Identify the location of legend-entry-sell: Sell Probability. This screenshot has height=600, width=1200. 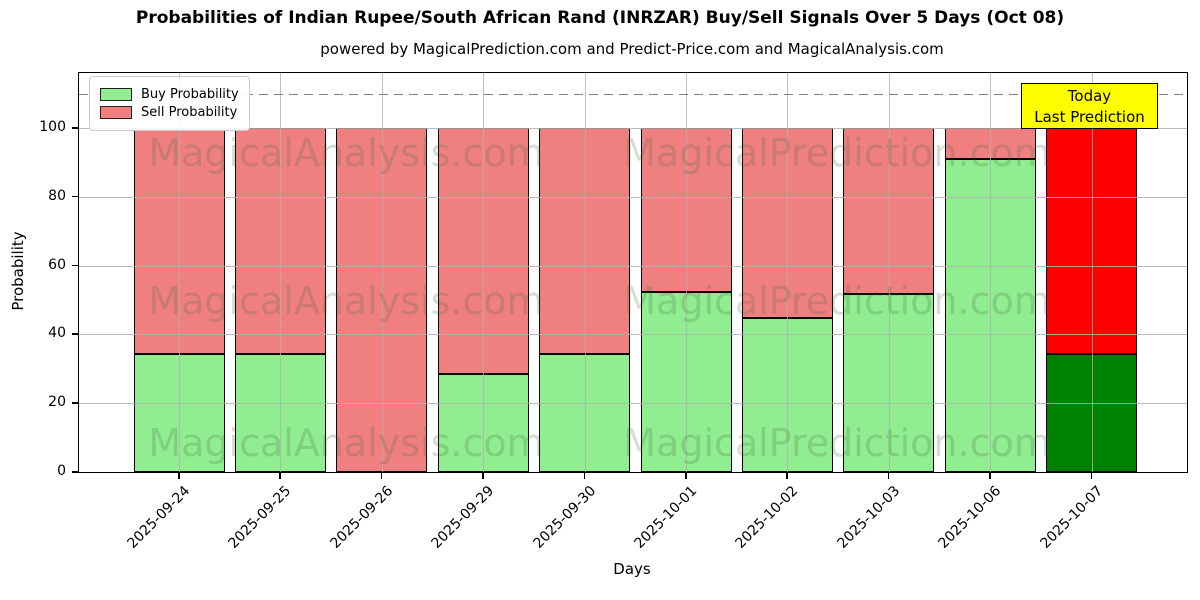
(169, 112).